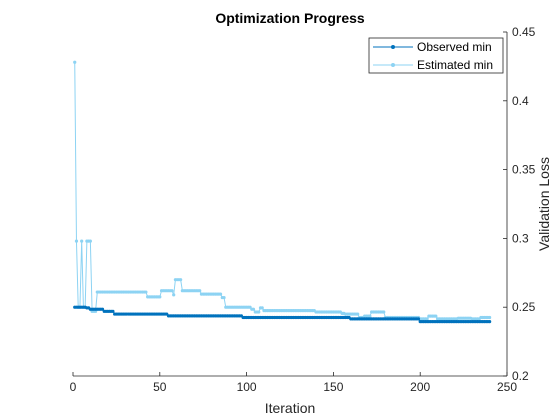 The image size is (560, 420). I want to click on x-tick-label: 250, so click(507, 387).